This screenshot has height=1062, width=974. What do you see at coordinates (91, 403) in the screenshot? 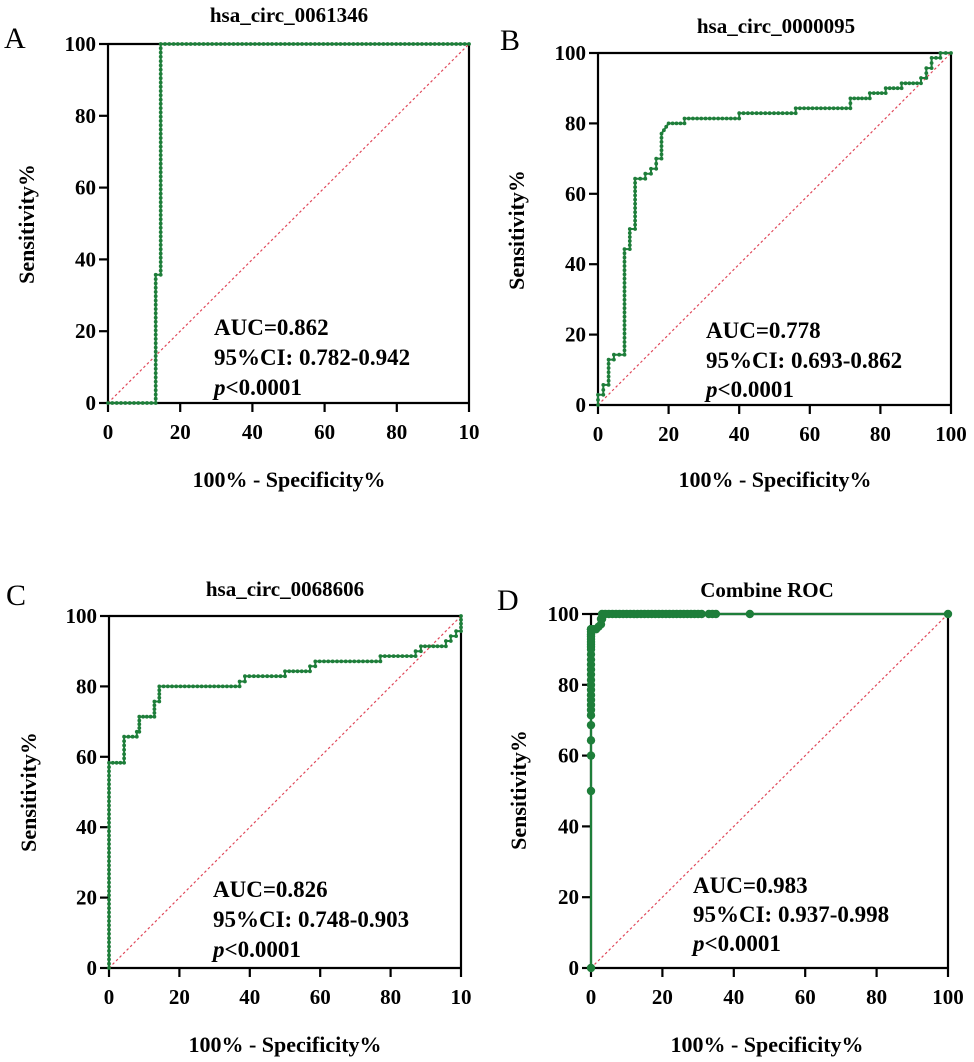
I see `panel-a-ytick-label: 0` at bounding box center [91, 403].